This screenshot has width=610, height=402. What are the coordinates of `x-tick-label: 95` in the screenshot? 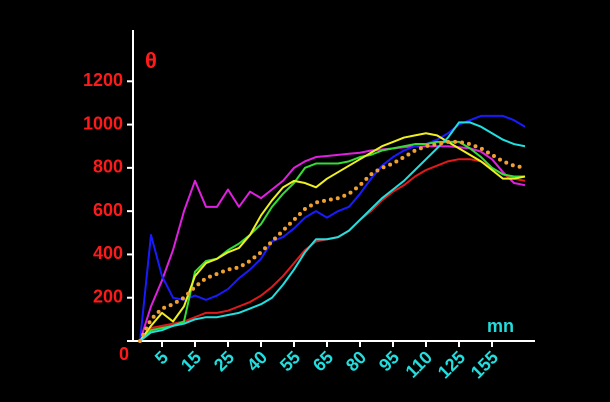 It's located at (389, 361).